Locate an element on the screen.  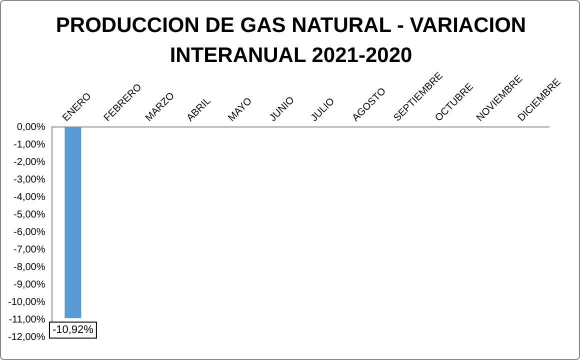
y-tick-label: -11,00% is located at coordinates (27, 320).